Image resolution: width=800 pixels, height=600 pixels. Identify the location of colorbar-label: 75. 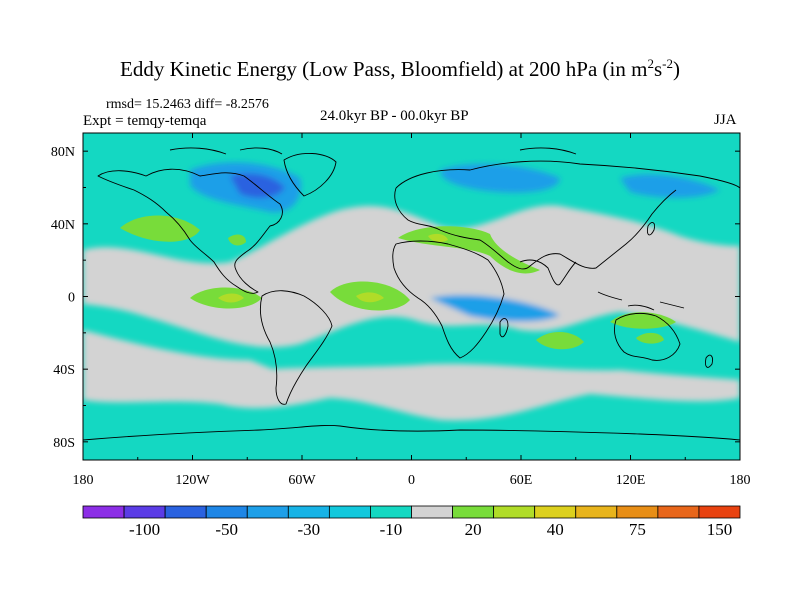
(637, 529).